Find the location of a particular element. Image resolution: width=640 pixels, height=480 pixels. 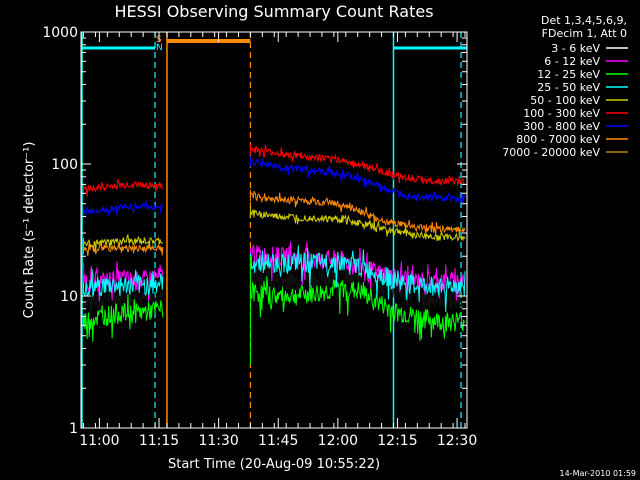

legend-label: 100 - 300 keV is located at coordinates (561, 113).